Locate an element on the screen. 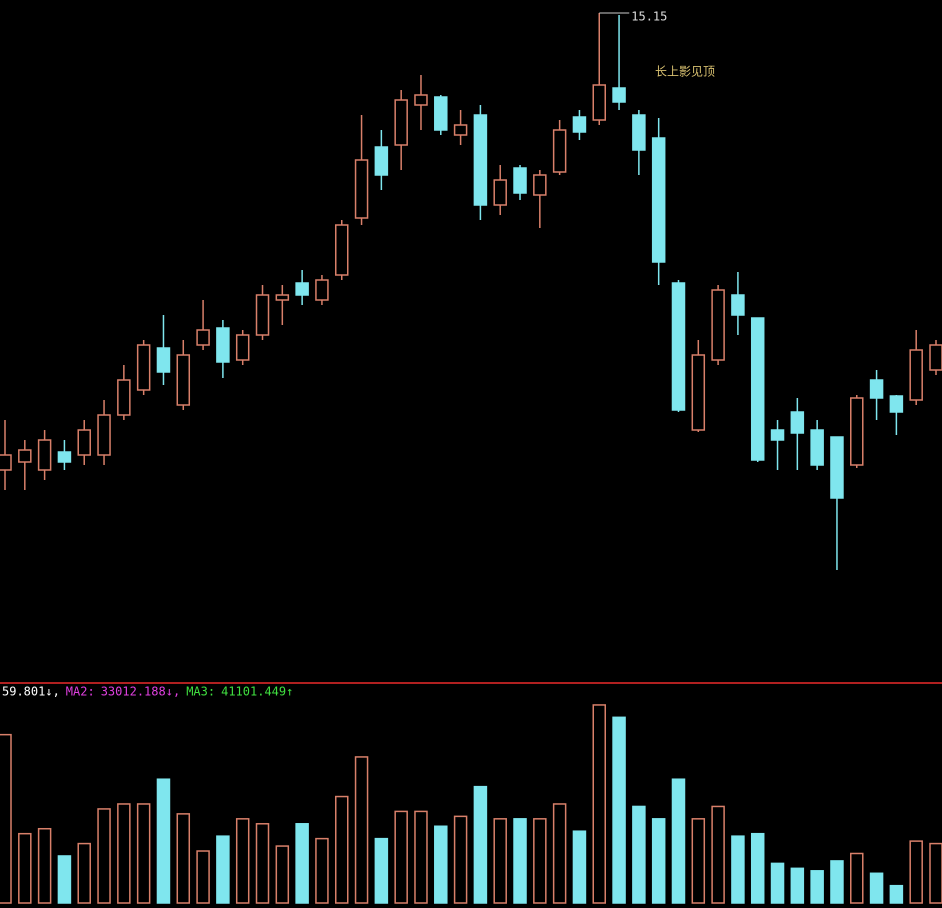  volume-header-text: MA3: is located at coordinates (200, 692).